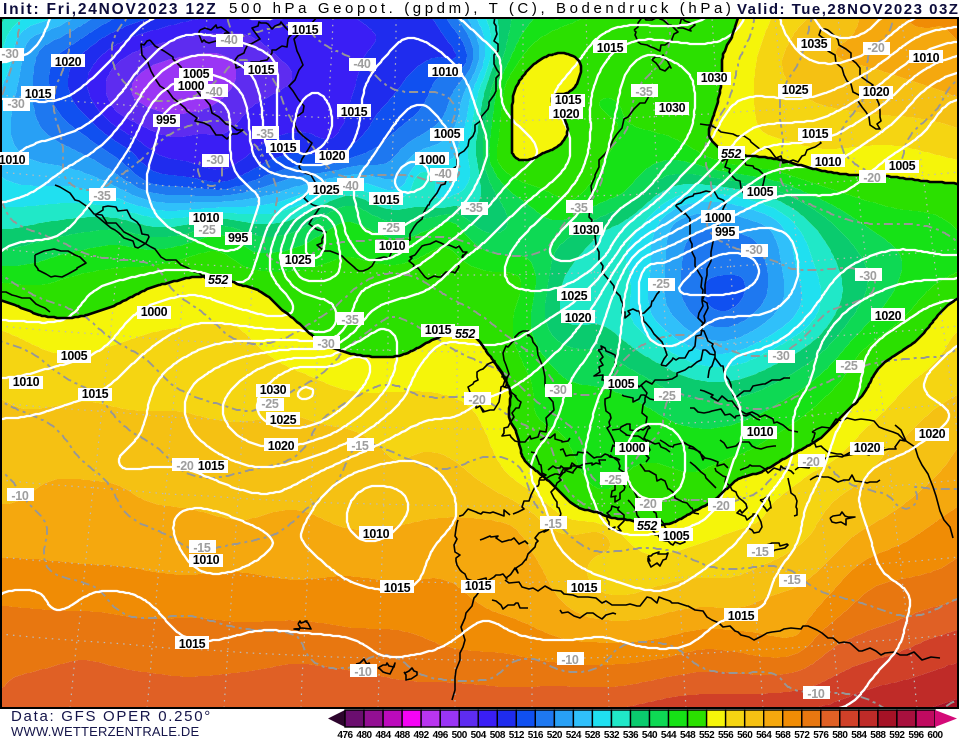 This screenshot has height=741, width=959. I want to click on svg-text: 584, so click(859, 735).